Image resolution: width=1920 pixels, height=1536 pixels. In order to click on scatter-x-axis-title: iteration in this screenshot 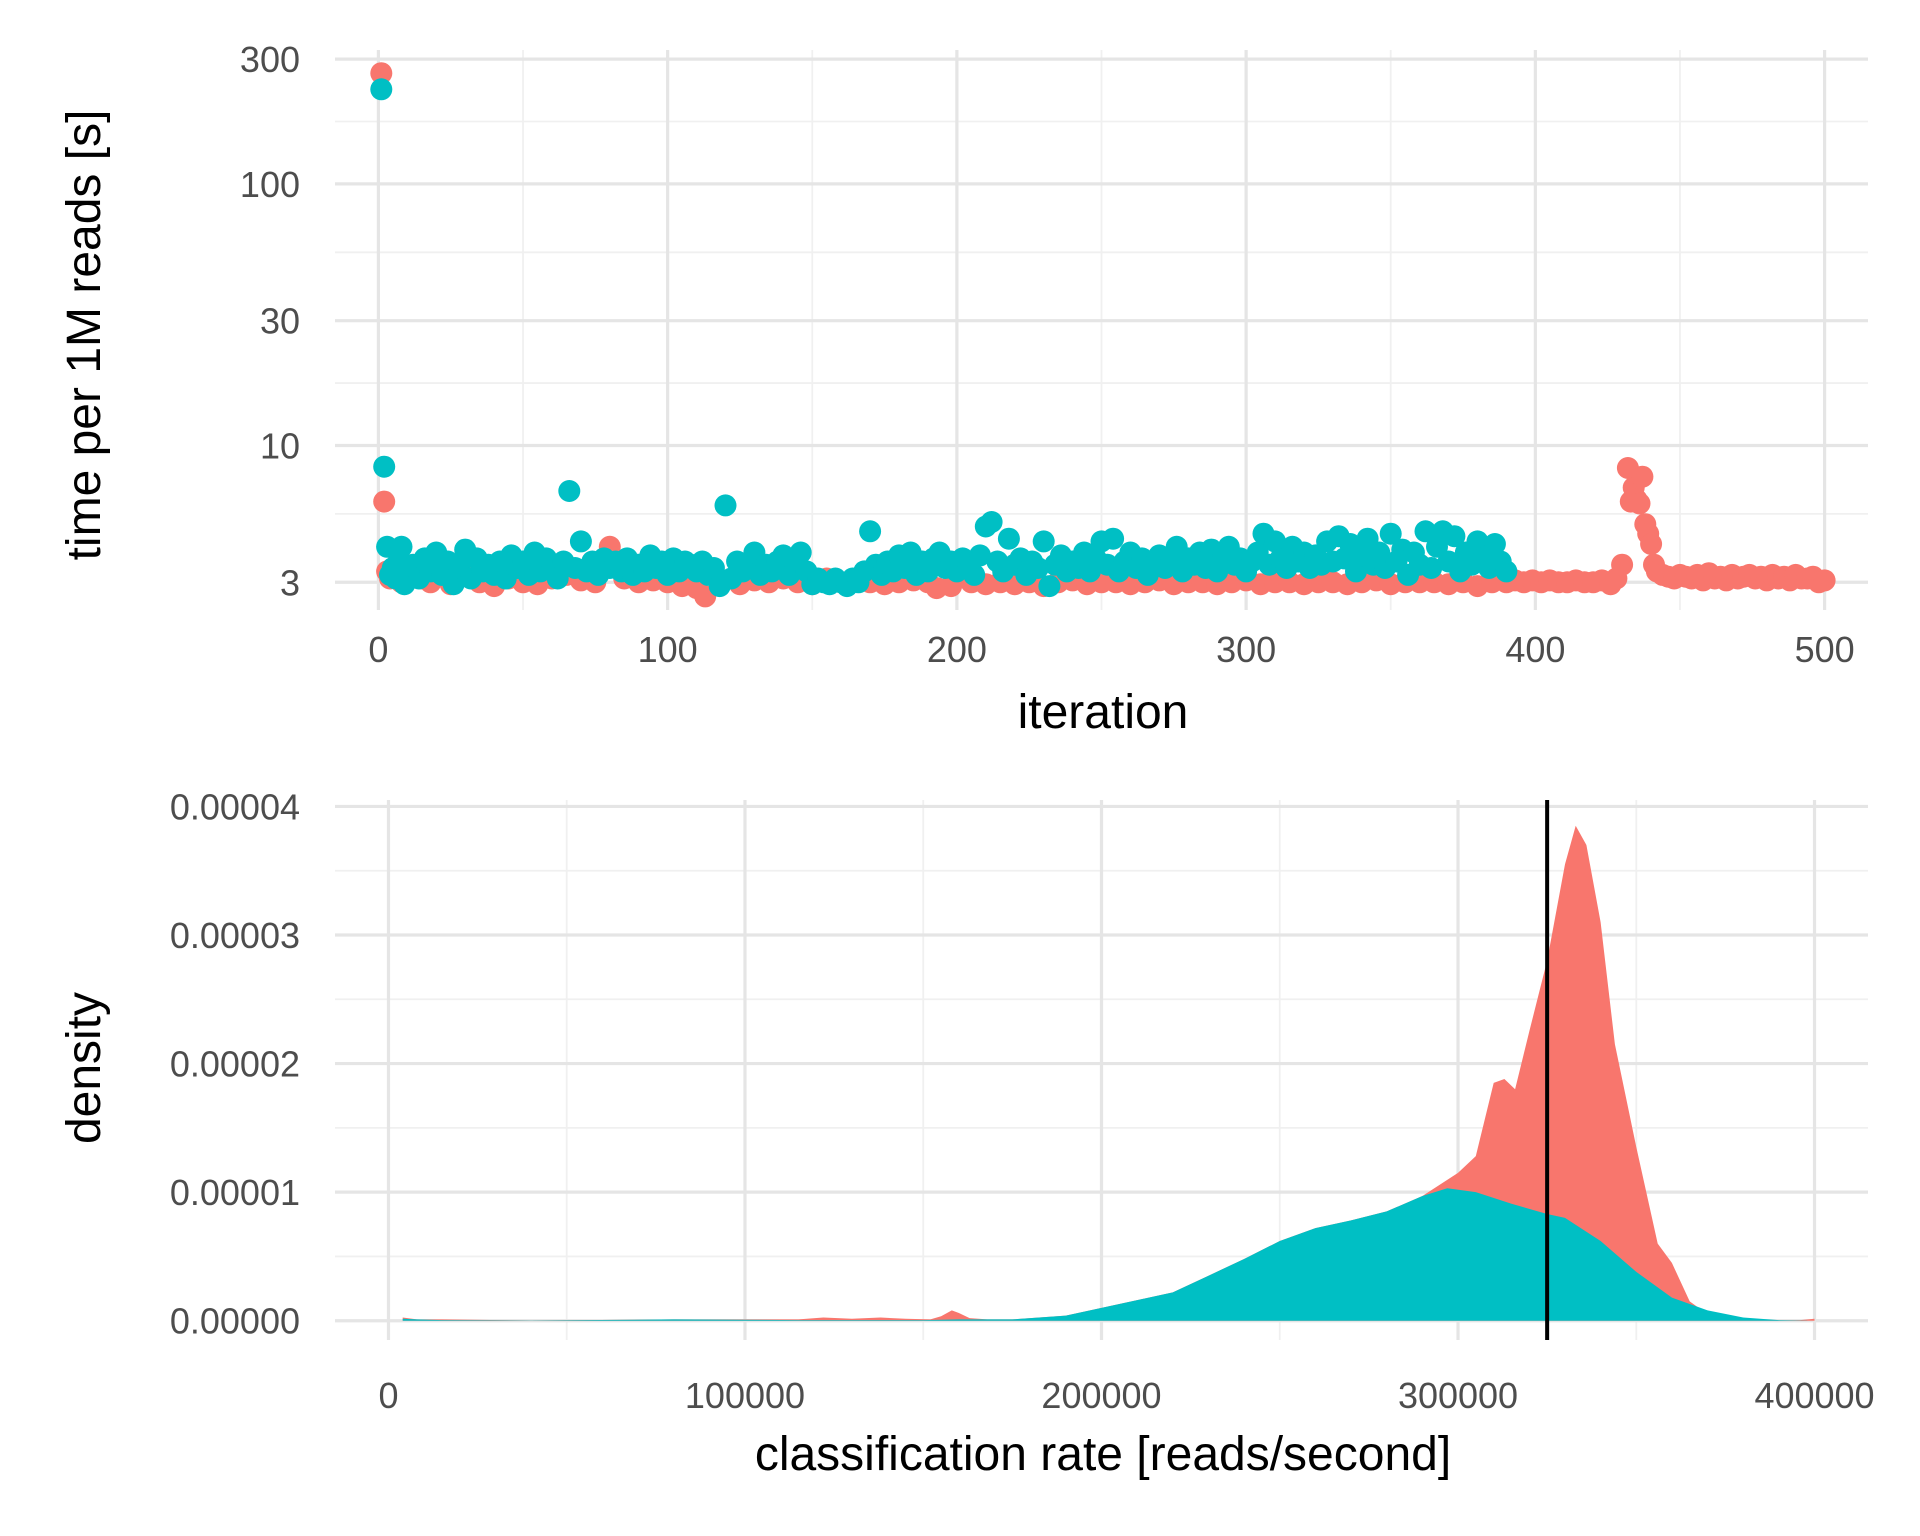, I will do `click(1103, 712)`.